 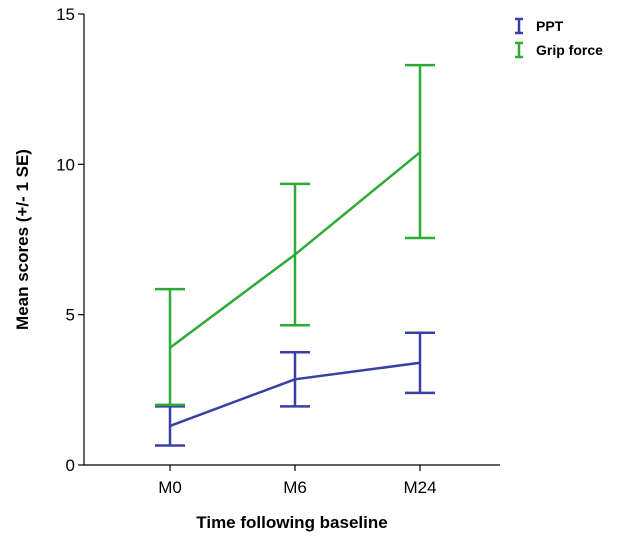 What do you see at coordinates (65, 164) in the screenshot?
I see `y-tick-label-2: 10` at bounding box center [65, 164].